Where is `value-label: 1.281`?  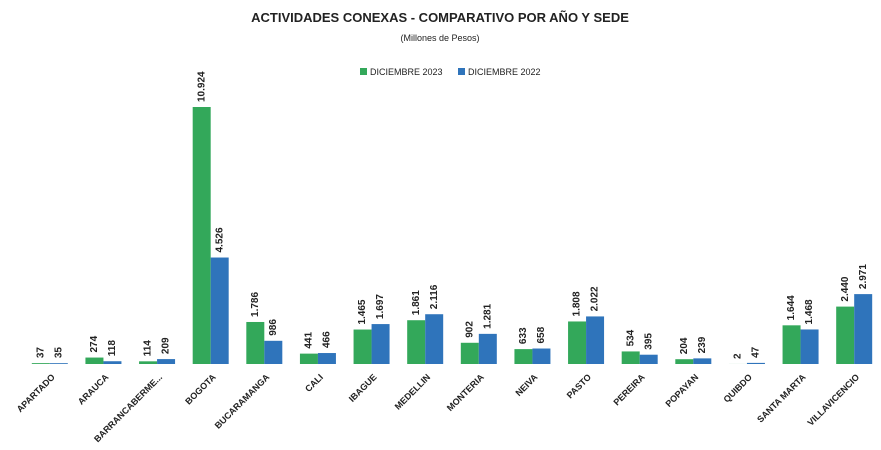 value-label: 1.281 is located at coordinates (487, 315).